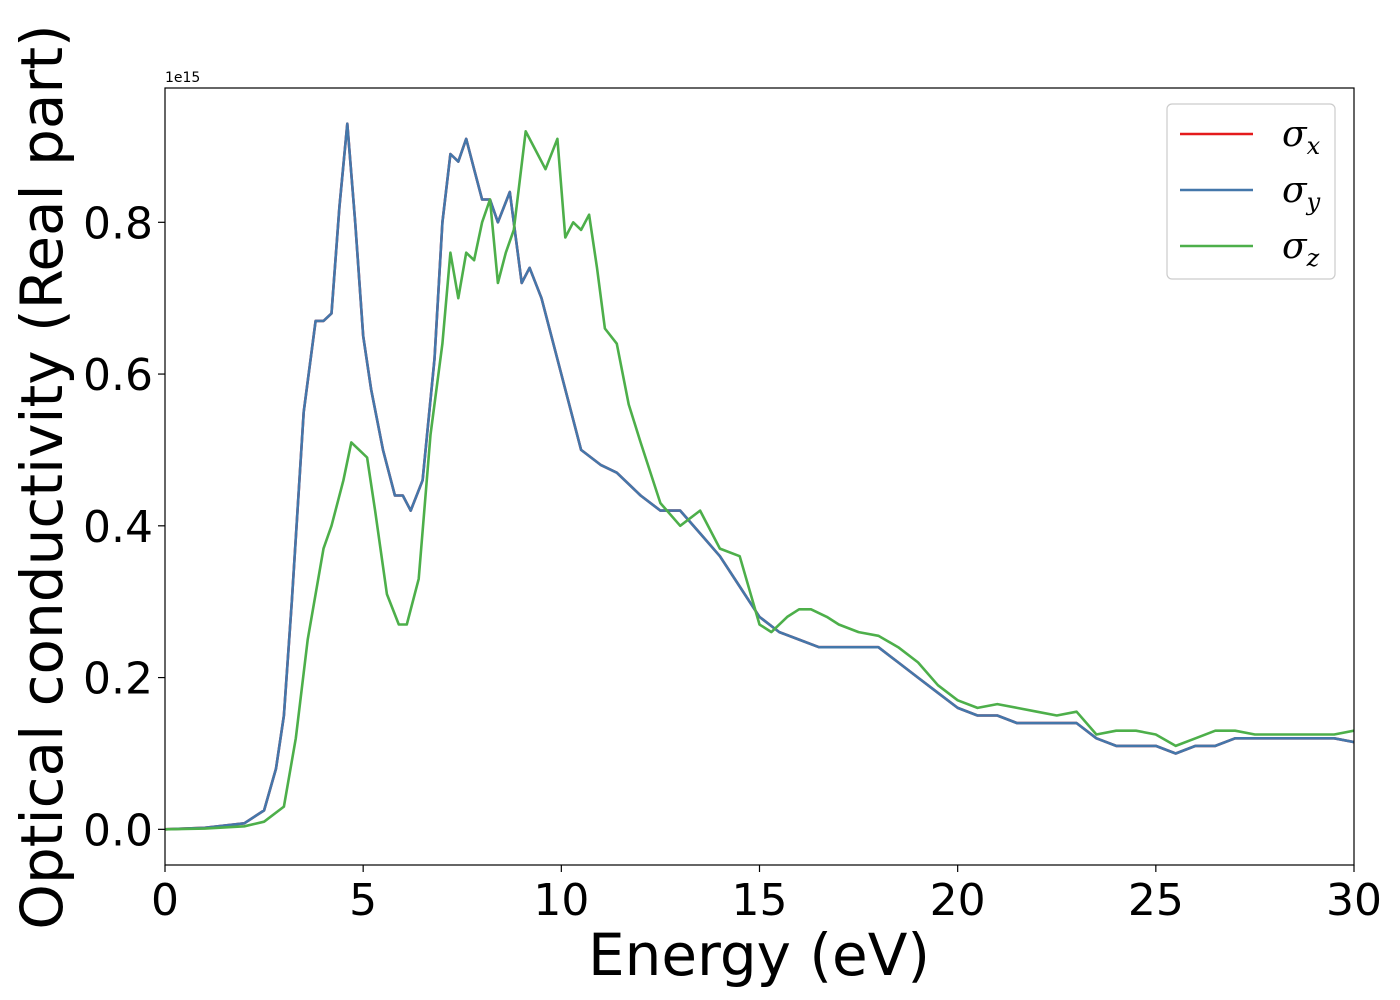 The height and width of the screenshot is (1000, 1400). What do you see at coordinates (958, 900) in the screenshot?
I see `x-tick-label: 20` at bounding box center [958, 900].